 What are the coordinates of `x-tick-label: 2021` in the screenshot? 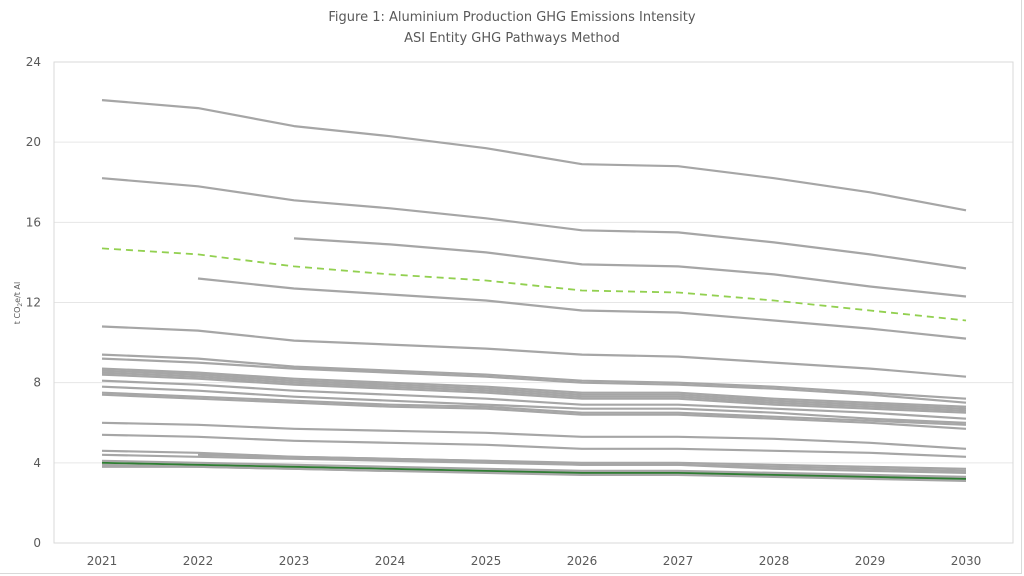 It's located at (102, 561).